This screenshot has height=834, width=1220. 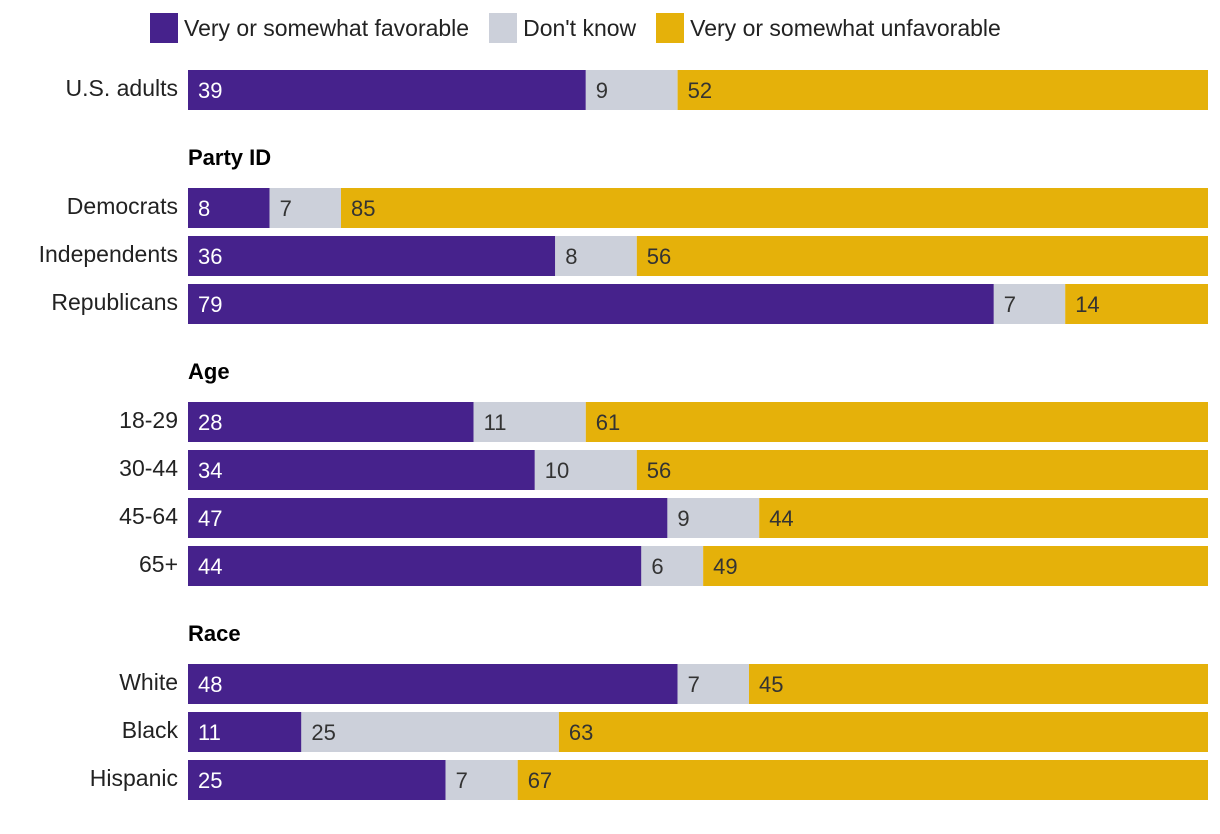 What do you see at coordinates (557, 470) in the screenshot?
I see `data-label: 10` at bounding box center [557, 470].